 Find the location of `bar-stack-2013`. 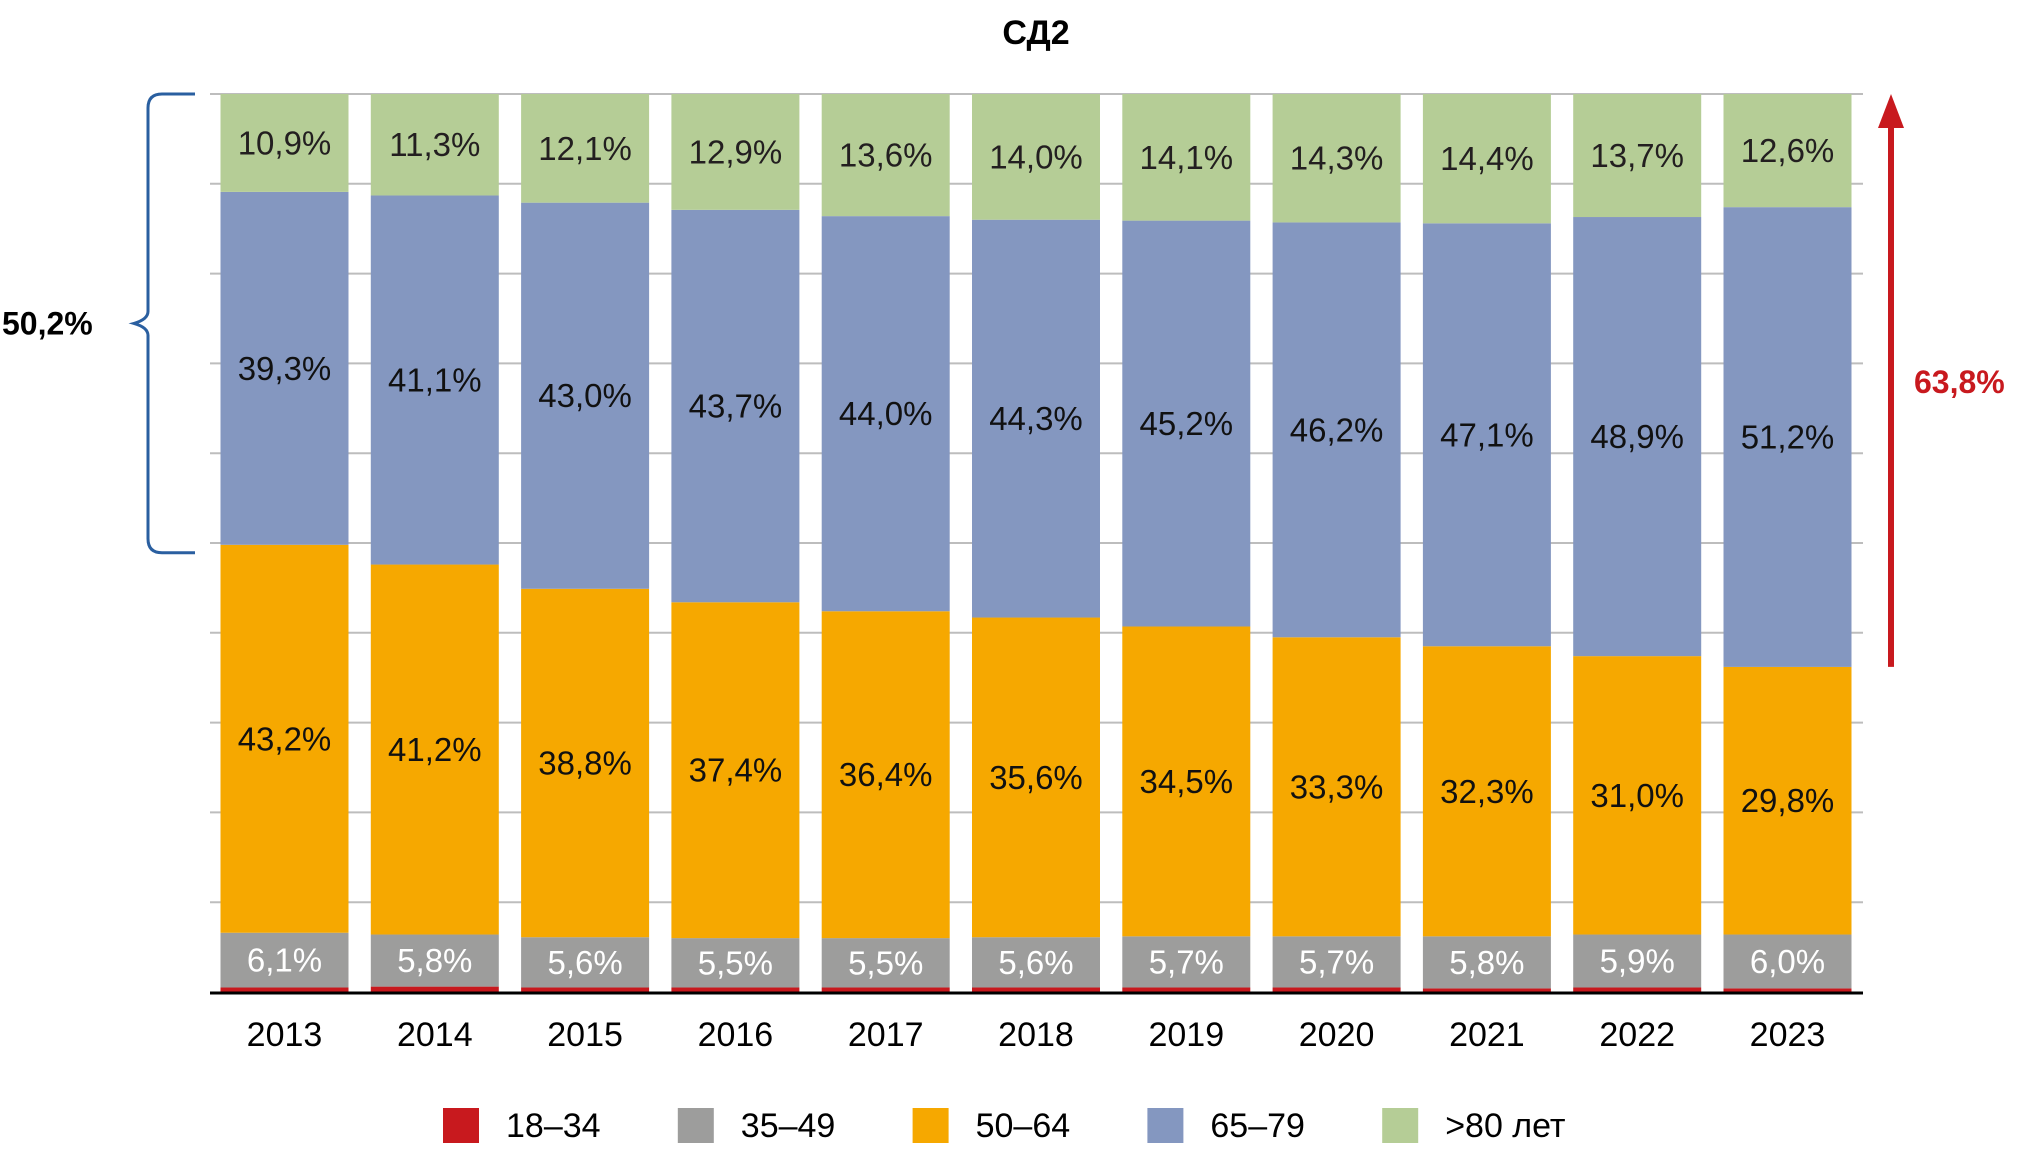

bar-stack-2013 is located at coordinates (284, 543).